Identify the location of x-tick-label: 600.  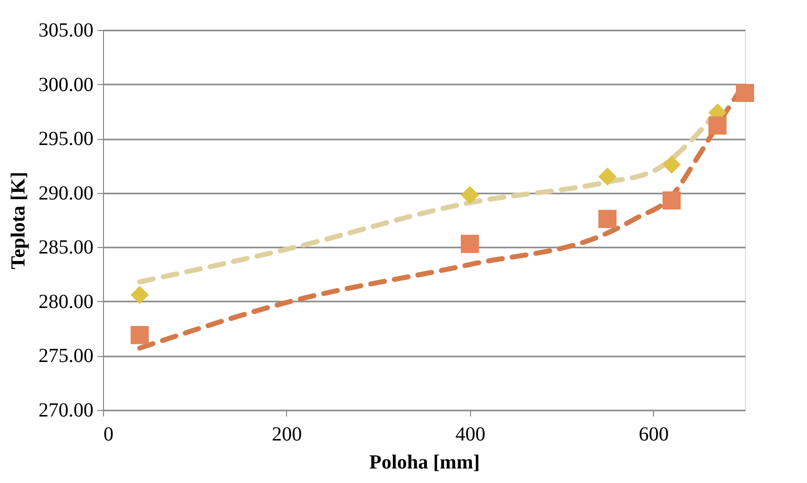
(653, 435).